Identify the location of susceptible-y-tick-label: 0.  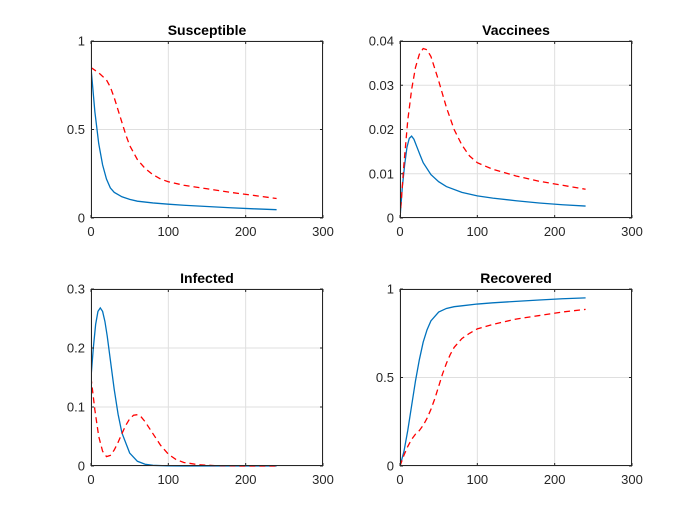
(81, 218).